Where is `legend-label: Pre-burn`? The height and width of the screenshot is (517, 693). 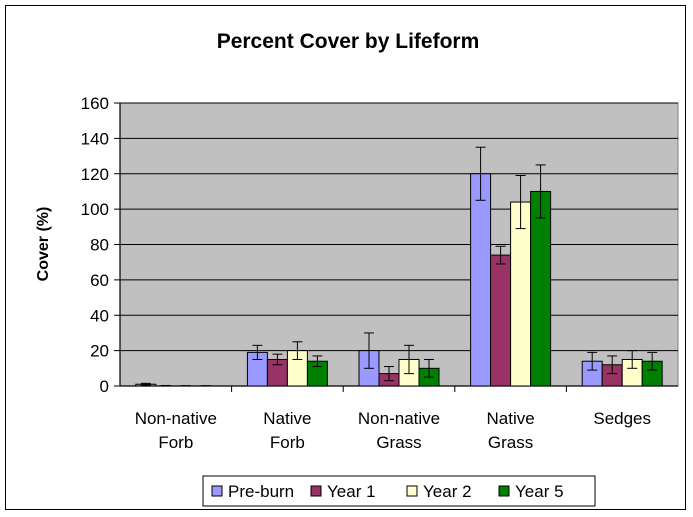
legend-label: Pre-burn is located at coordinates (261, 491).